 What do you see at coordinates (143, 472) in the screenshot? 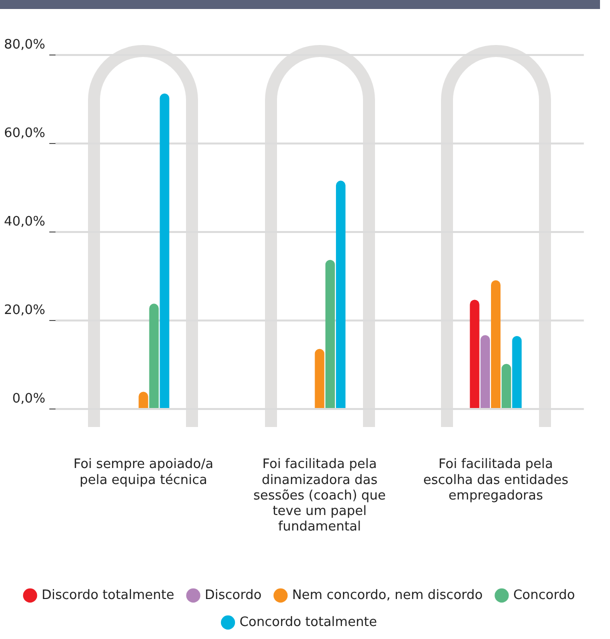
I see `x-tick-label: Foi sempre apoiado/a pela equipa técnica` at bounding box center [143, 472].